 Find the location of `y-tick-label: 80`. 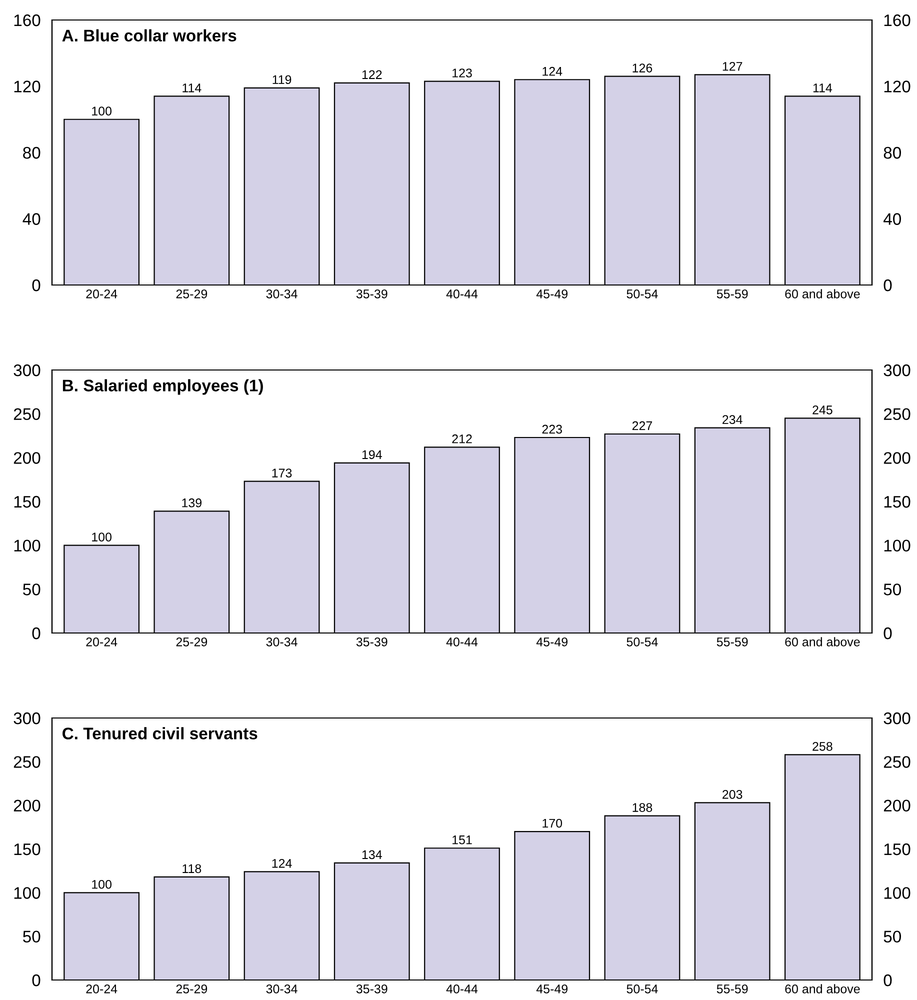

y-tick-label: 80 is located at coordinates (31, 152).